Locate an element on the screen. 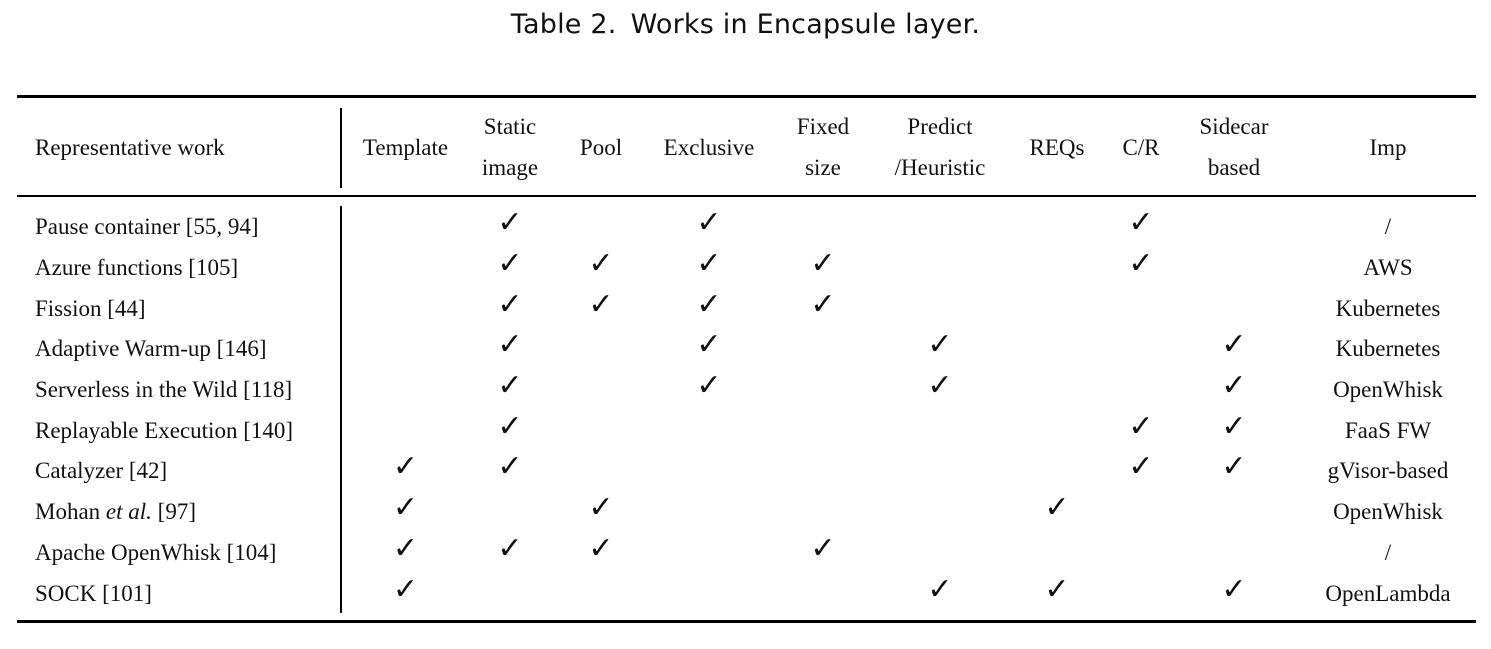  body-column-divider is located at coordinates (341, 409).